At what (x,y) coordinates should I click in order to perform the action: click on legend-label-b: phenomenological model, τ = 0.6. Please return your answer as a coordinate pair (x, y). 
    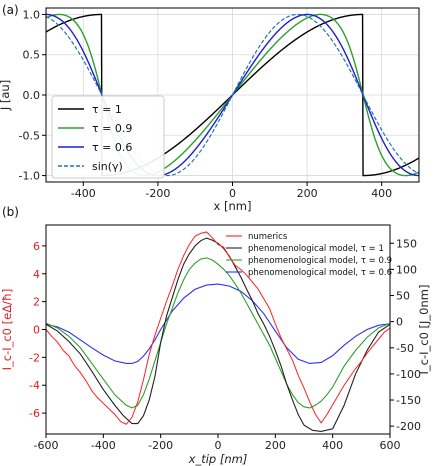
    Looking at the image, I should click on (320, 273).